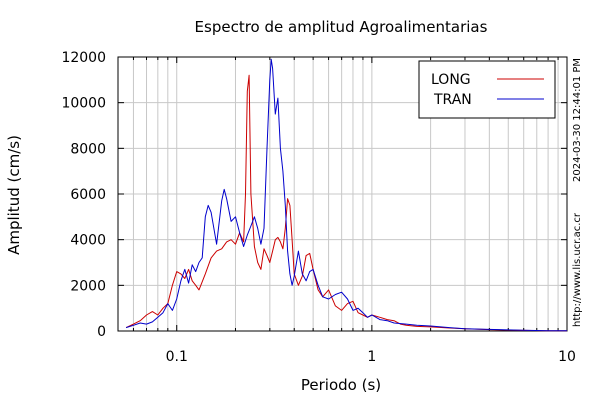 The width and height of the screenshot is (600, 400). What do you see at coordinates (341, 27) in the screenshot?
I see `chart-title: Espectro de amplitud Agroalimentarias` at bounding box center [341, 27].